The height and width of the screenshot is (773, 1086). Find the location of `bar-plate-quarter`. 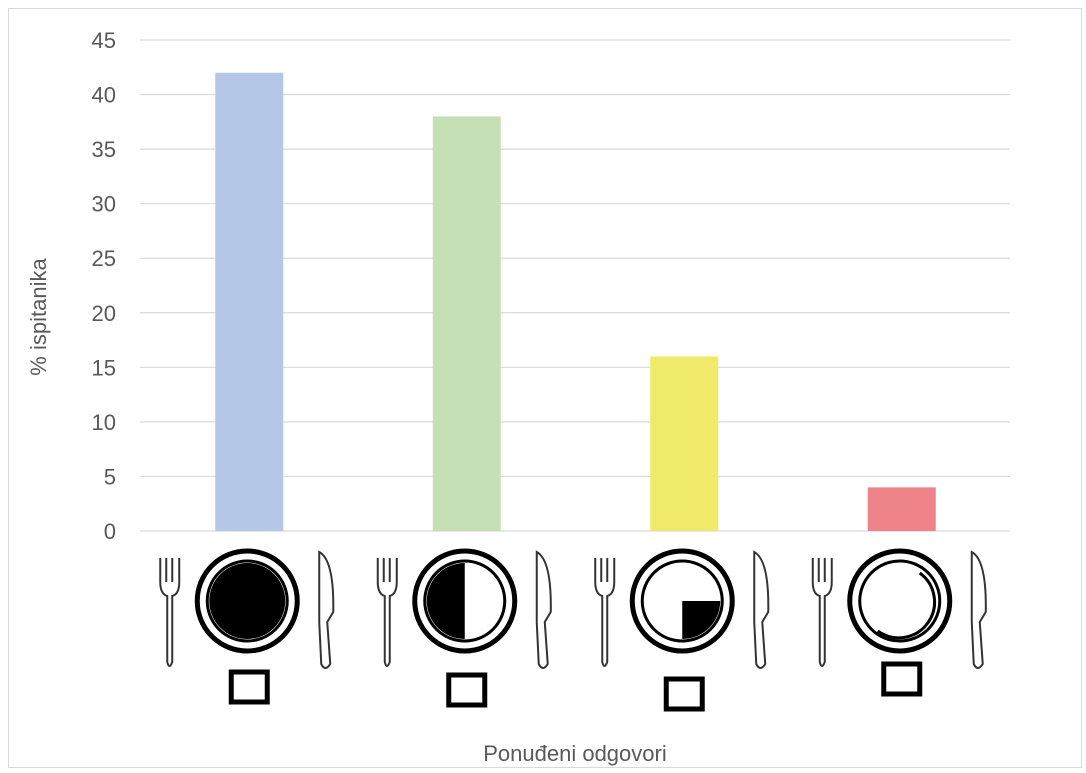

bar-plate-quarter is located at coordinates (684, 443).